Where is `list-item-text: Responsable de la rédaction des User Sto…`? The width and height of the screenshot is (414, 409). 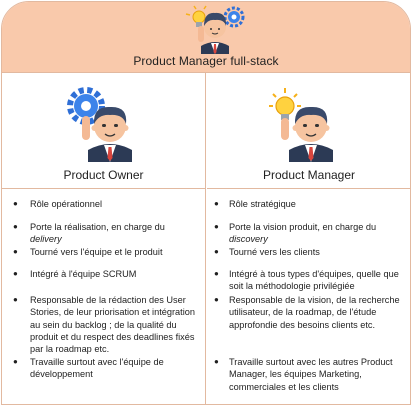
list-item-text: Responsable de la rédaction des User Sto… is located at coordinates (112, 325).